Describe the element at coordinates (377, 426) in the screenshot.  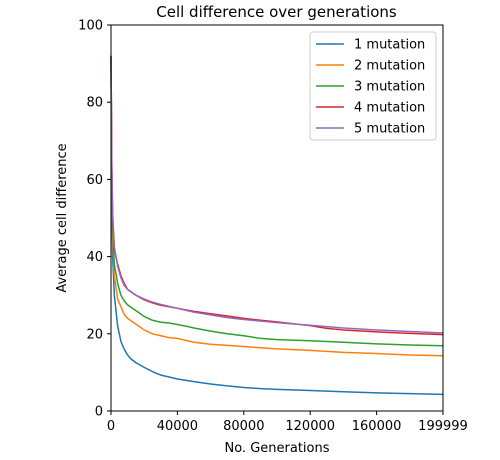
I see `x-tick-label: 160000` at that location.